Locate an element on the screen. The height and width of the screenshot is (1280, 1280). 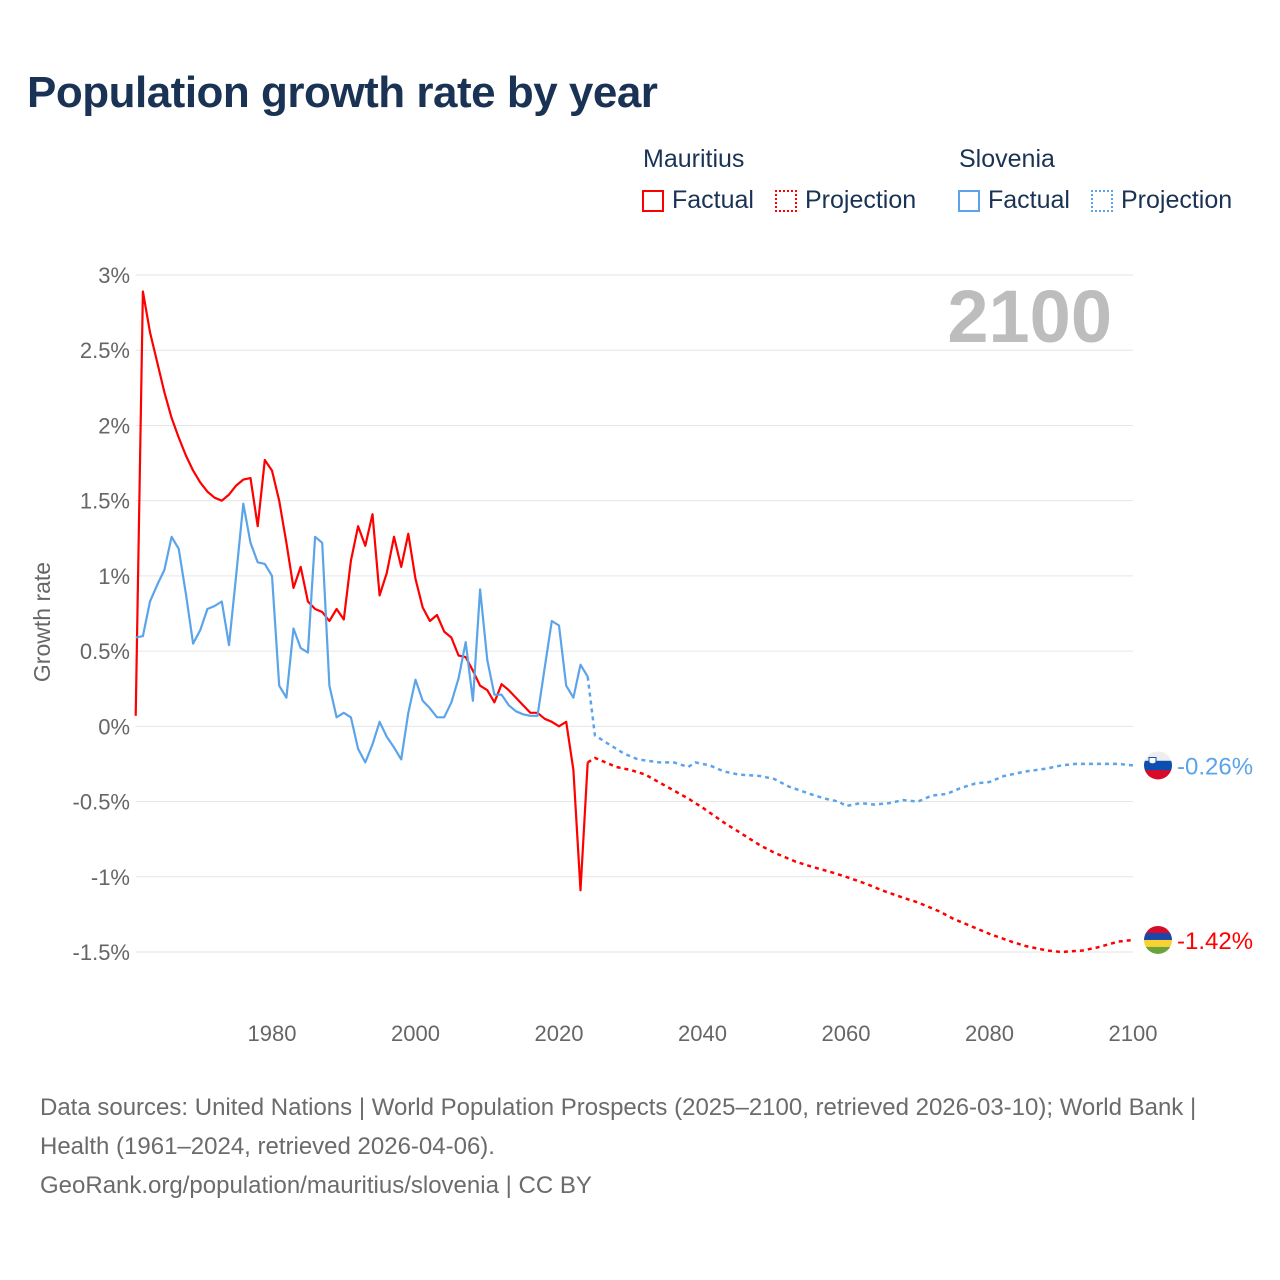
x-tick-label: 2100 is located at coordinates (1133, 1033).